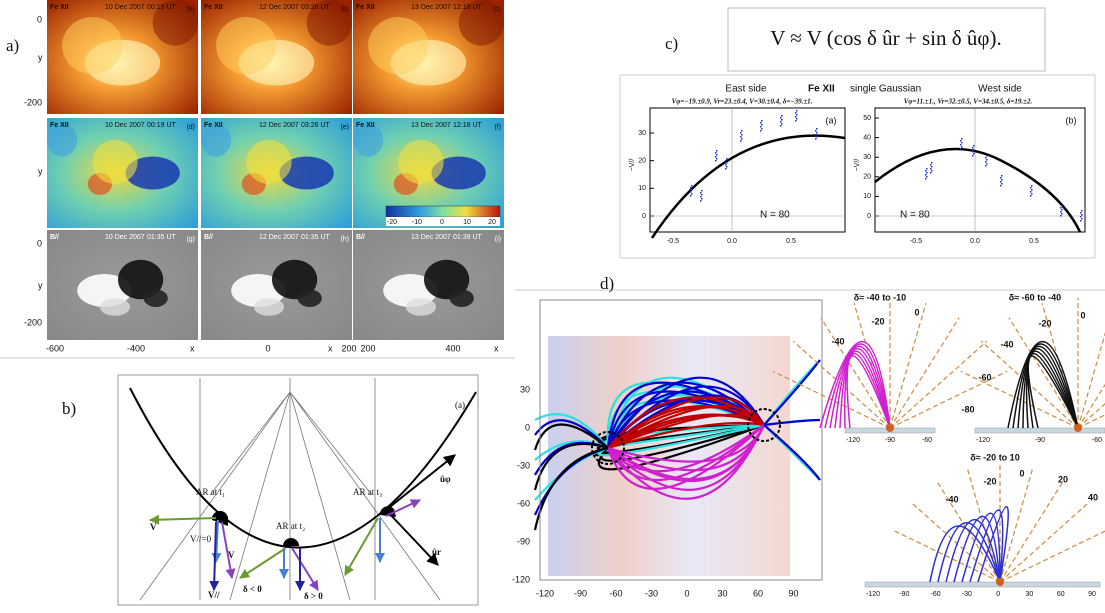  Describe the element at coordinates (927, 440) in the screenshot. I see `tick-label: -60` at that location.